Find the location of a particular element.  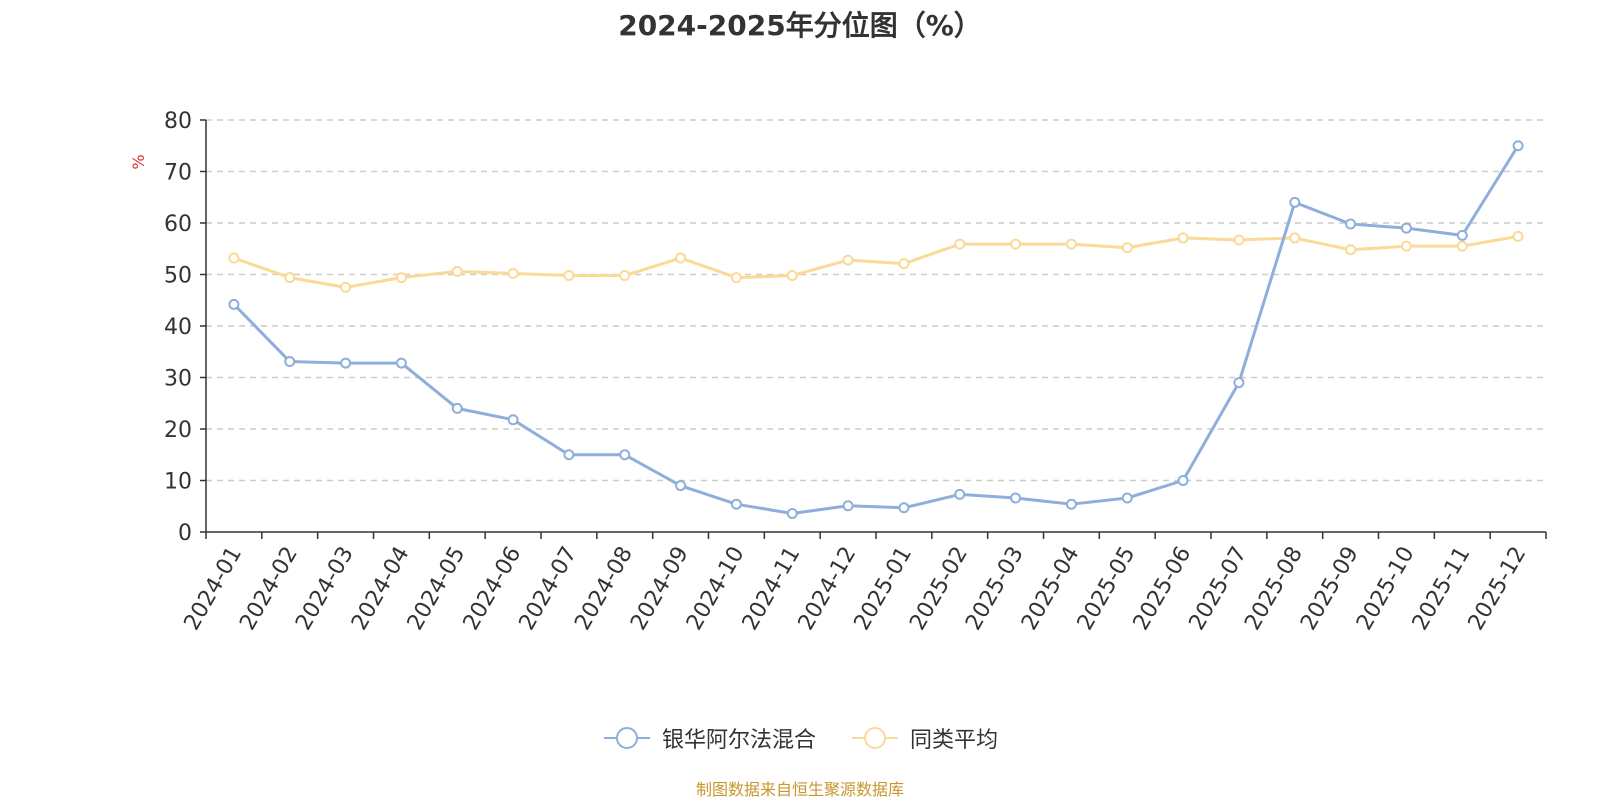

legend-marker-average is located at coordinates (875, 738).